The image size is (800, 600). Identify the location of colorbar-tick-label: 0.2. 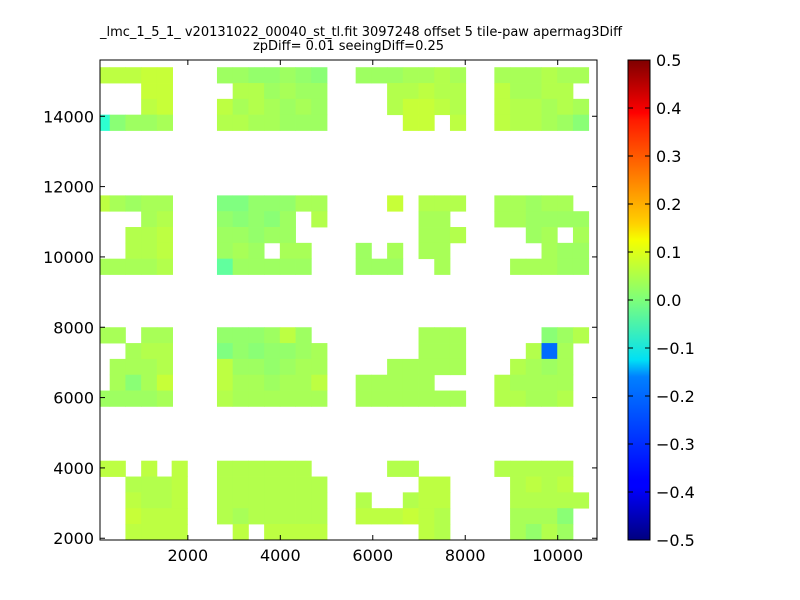
(668, 204).